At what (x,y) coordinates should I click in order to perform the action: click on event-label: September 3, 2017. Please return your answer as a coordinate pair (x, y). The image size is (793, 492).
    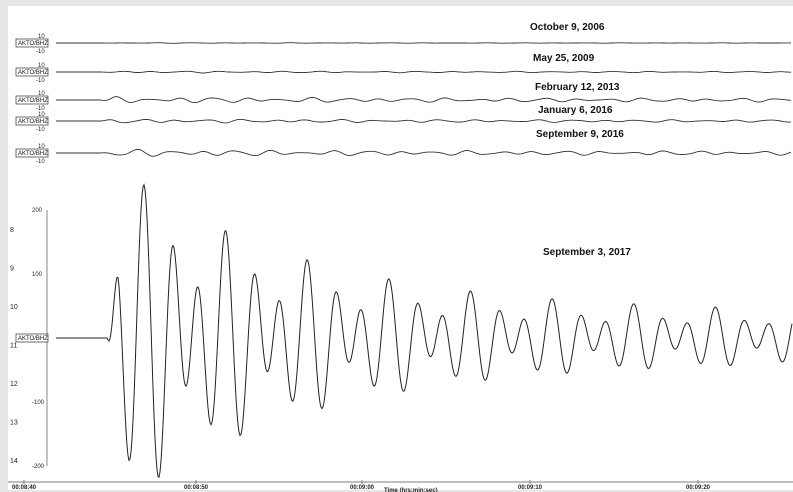
    Looking at the image, I should click on (587, 252).